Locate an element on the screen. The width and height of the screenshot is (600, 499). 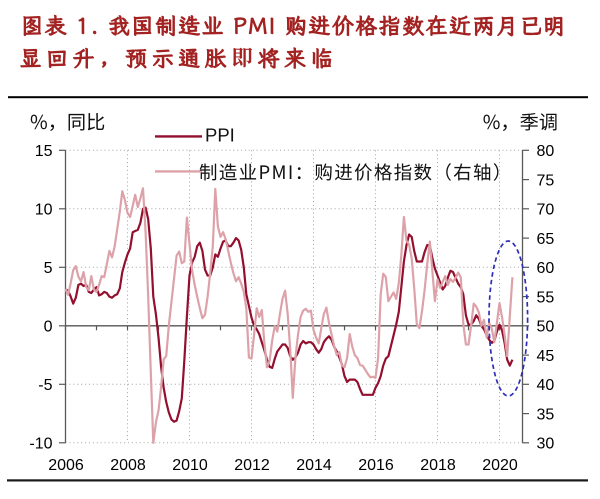
svg-text: 75 is located at coordinates (546, 180).